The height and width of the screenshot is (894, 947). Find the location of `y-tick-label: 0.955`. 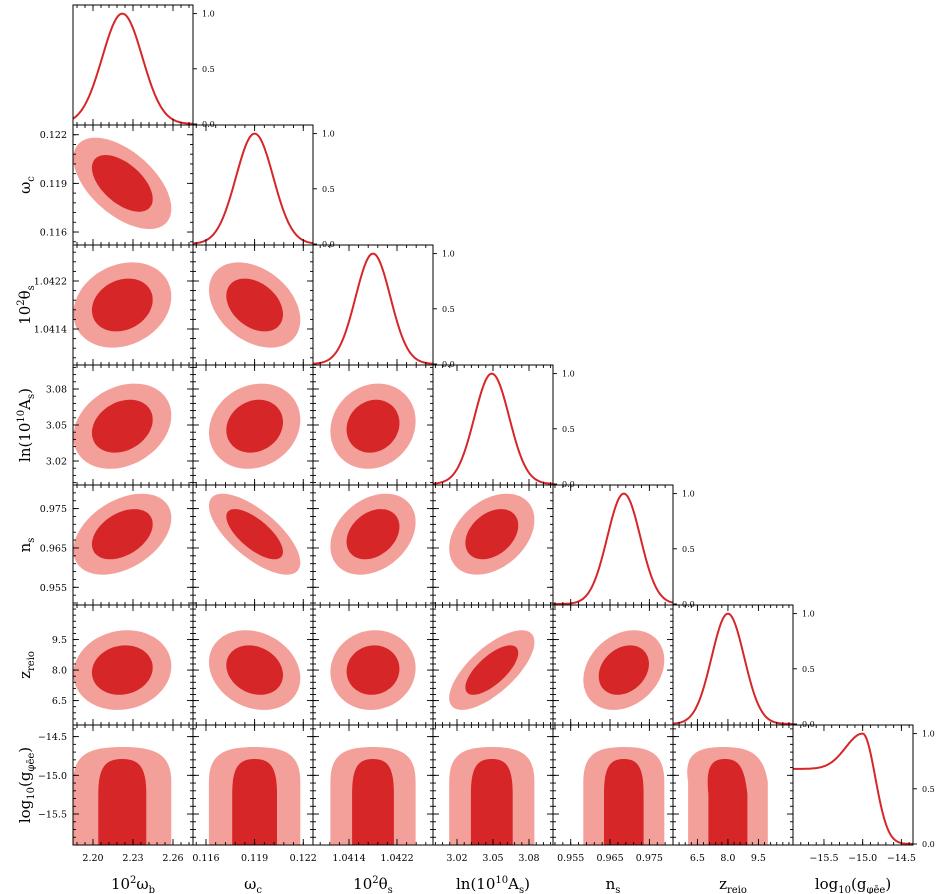

y-tick-label: 0.955 is located at coordinates (53, 588).